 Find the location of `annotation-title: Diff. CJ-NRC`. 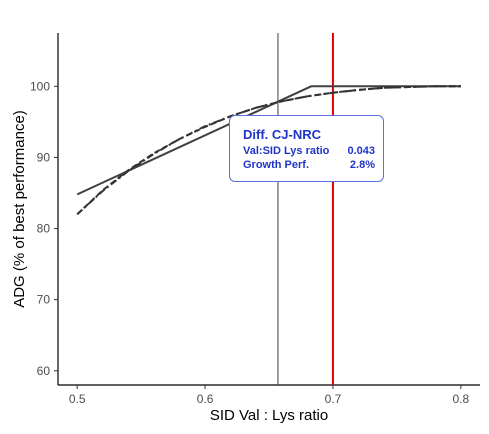

annotation-title: Diff. CJ-NRC is located at coordinates (282, 134).